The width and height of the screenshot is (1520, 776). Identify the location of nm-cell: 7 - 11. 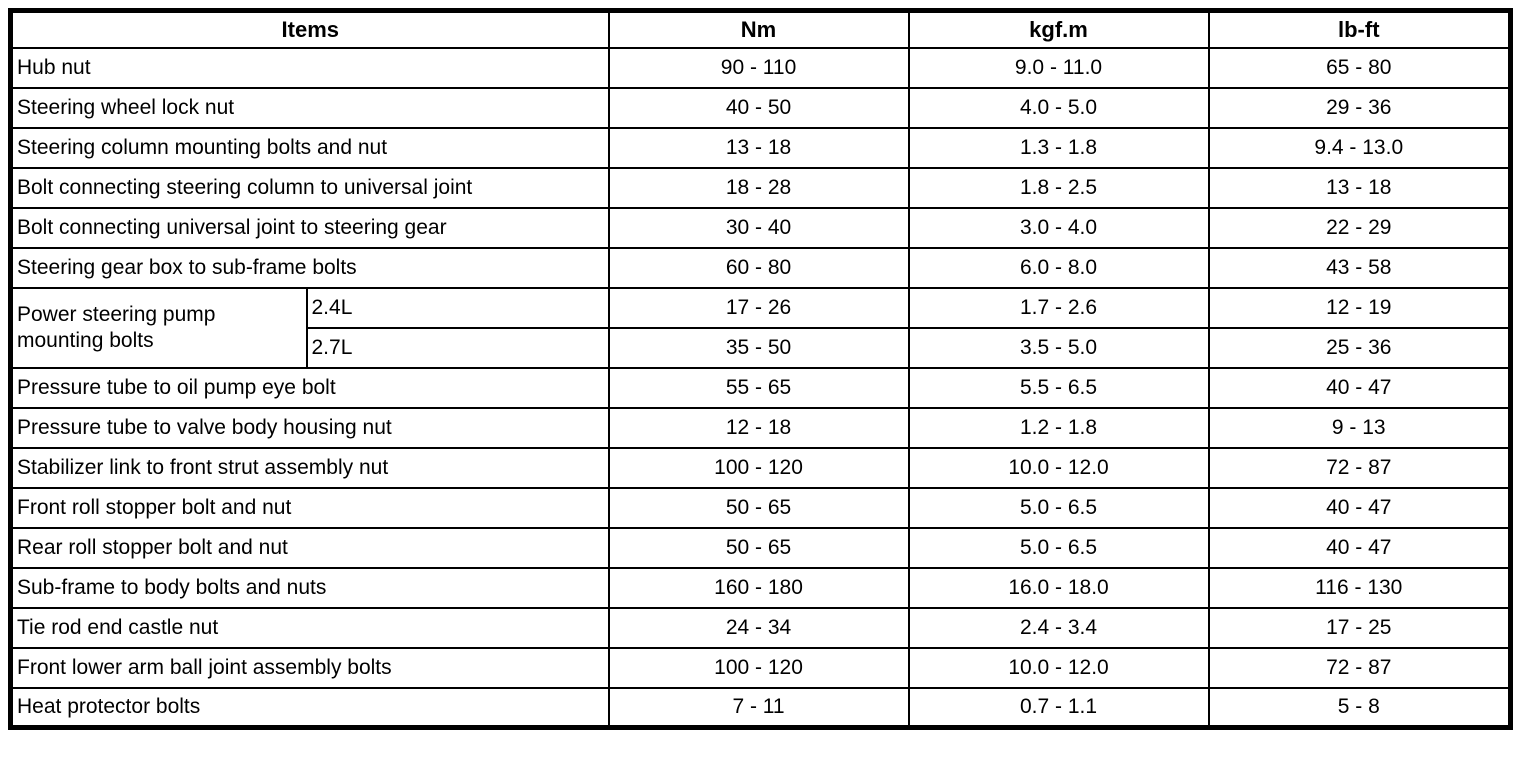
(758, 707).